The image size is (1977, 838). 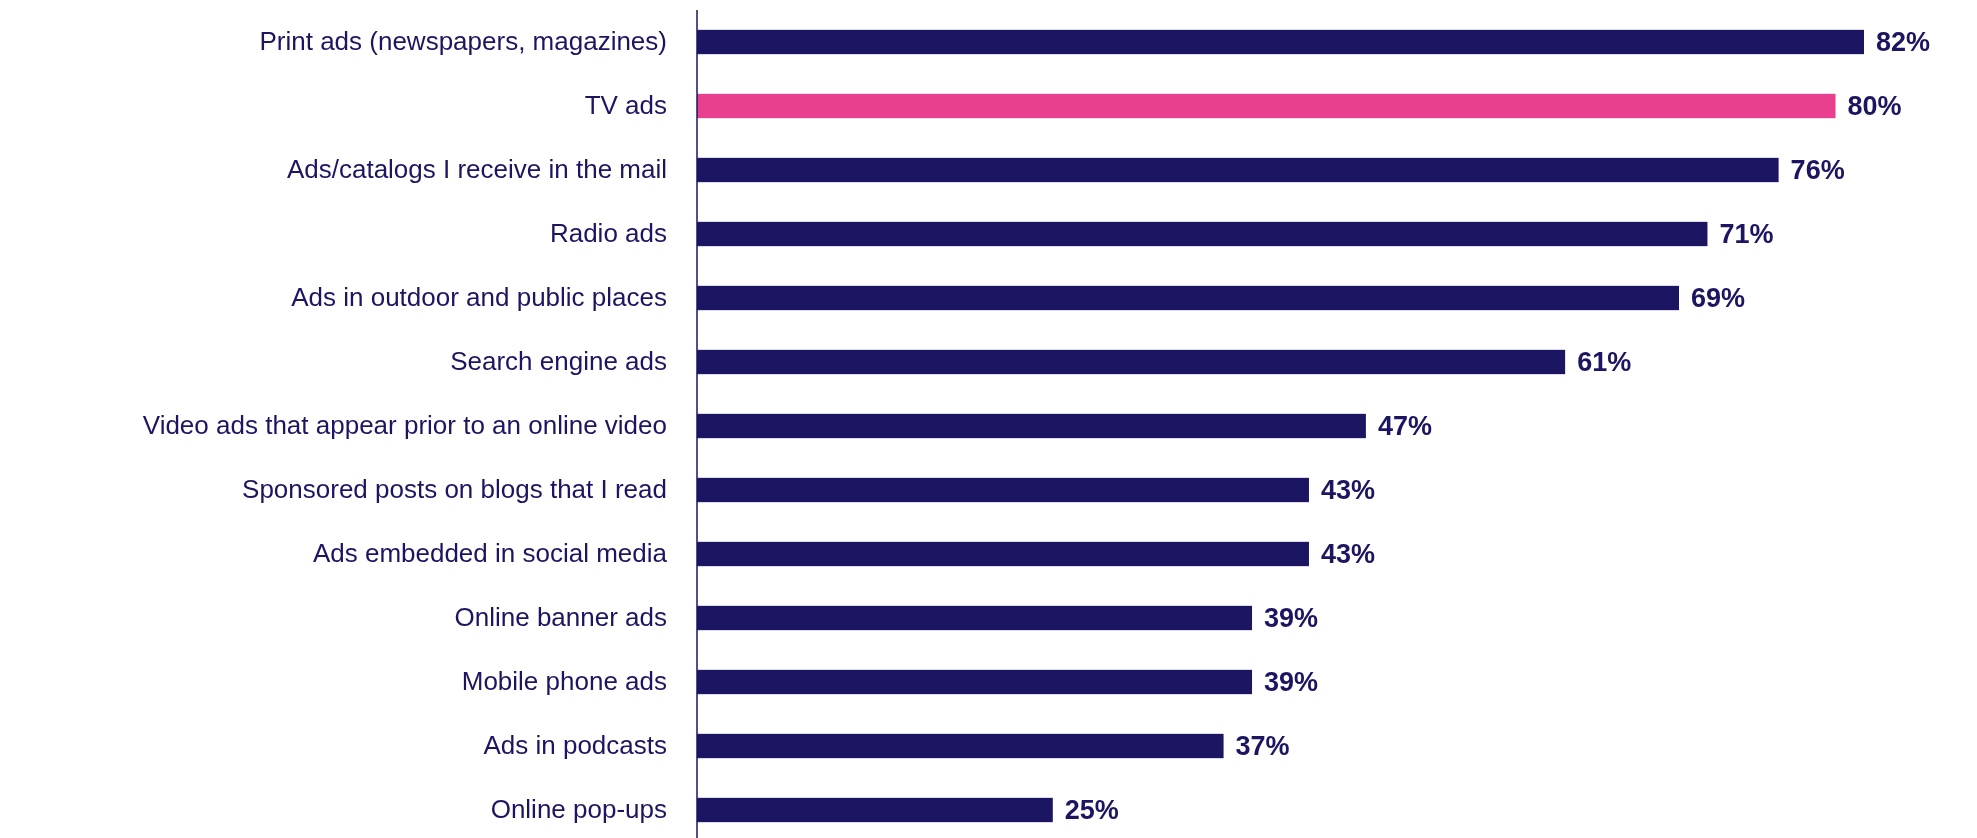 I want to click on data-label: 82%, so click(x=1903, y=42).